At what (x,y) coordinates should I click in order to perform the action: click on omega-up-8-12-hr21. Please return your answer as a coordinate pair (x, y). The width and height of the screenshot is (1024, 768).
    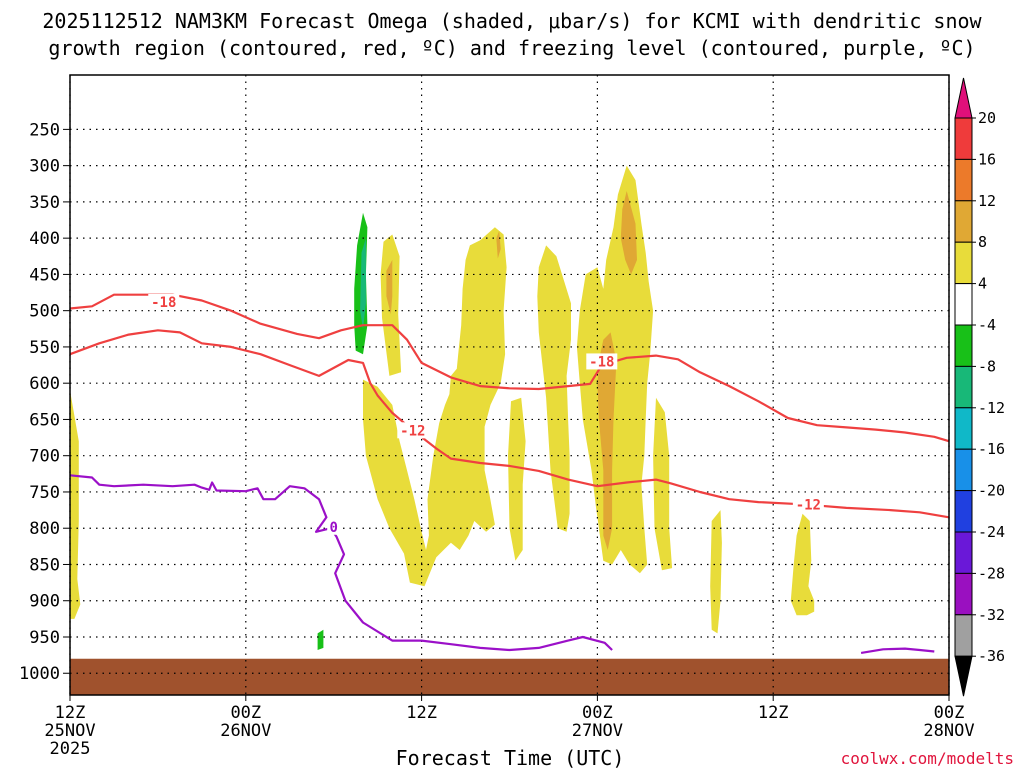
    Looking at the image, I should click on (389, 287).